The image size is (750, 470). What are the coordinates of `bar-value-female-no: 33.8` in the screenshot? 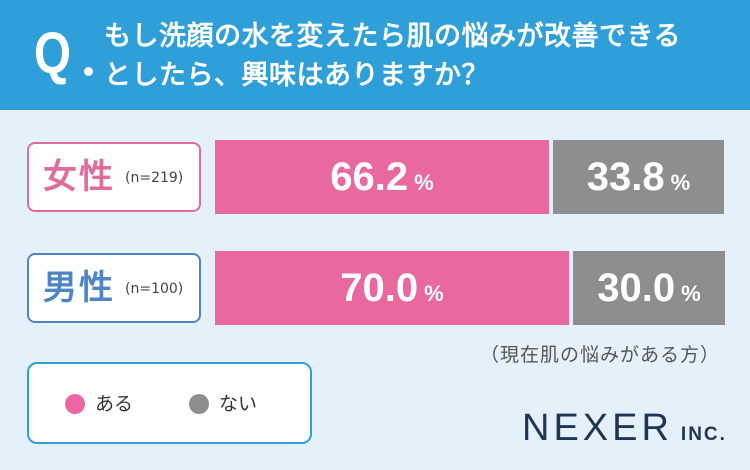 It's located at (625, 176).